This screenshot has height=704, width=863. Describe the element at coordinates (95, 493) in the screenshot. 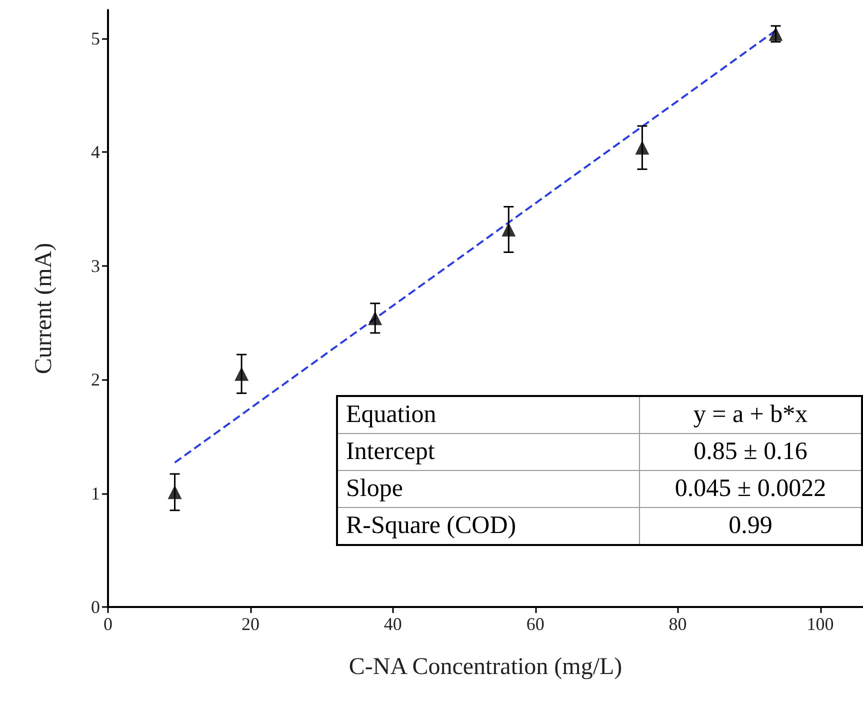

I see `y-tick-label: 1` at that location.